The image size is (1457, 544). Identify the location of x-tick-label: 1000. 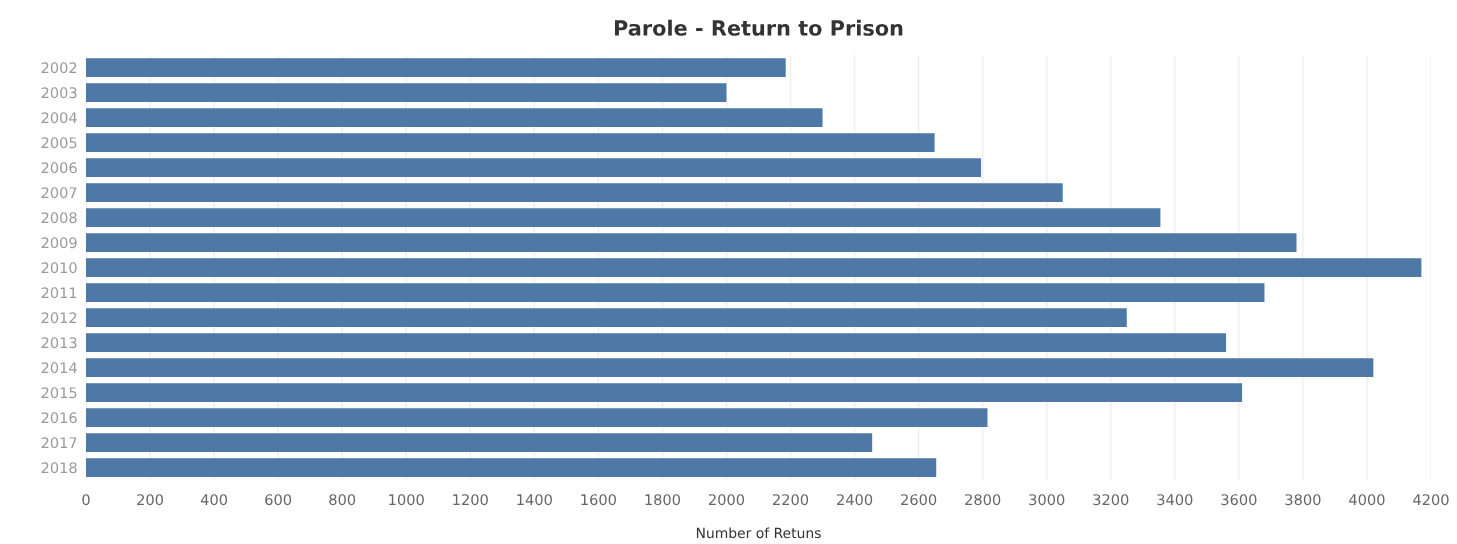
(406, 500).